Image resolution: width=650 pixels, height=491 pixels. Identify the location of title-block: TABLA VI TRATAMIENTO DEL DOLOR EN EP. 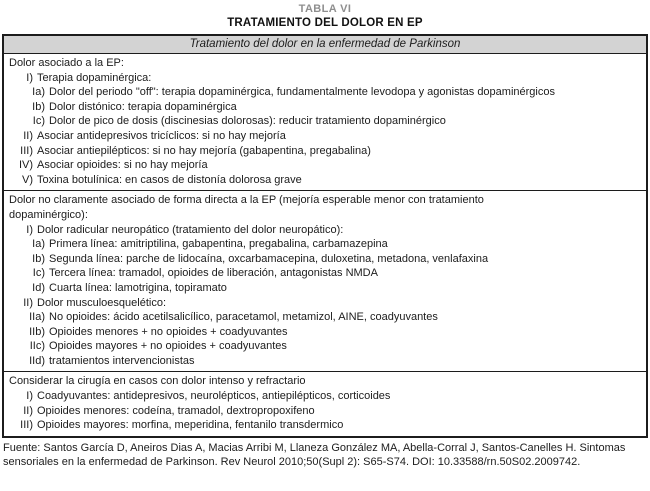
(325, 15).